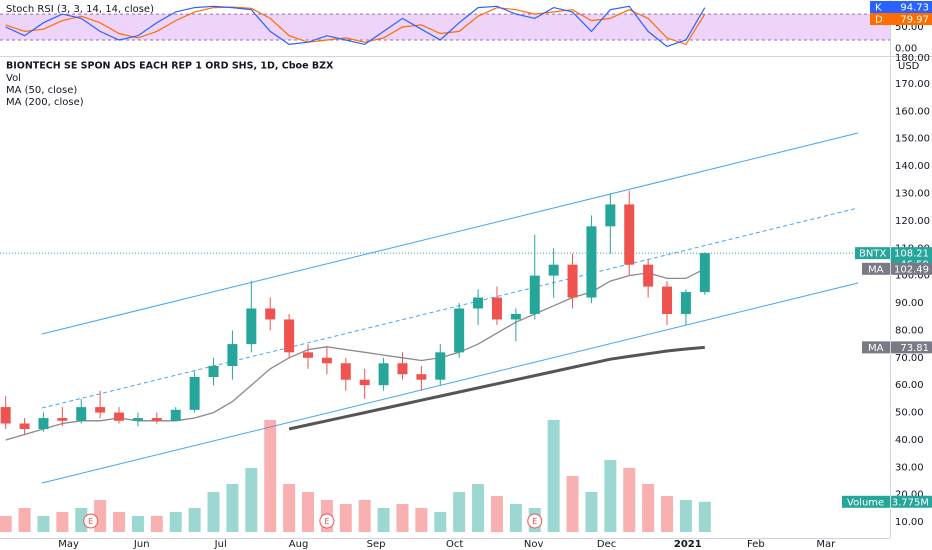 The width and height of the screenshot is (932, 550). Describe the element at coordinates (906, 49) in the screenshot. I see `stoch-tick-label: 0.00` at that location.